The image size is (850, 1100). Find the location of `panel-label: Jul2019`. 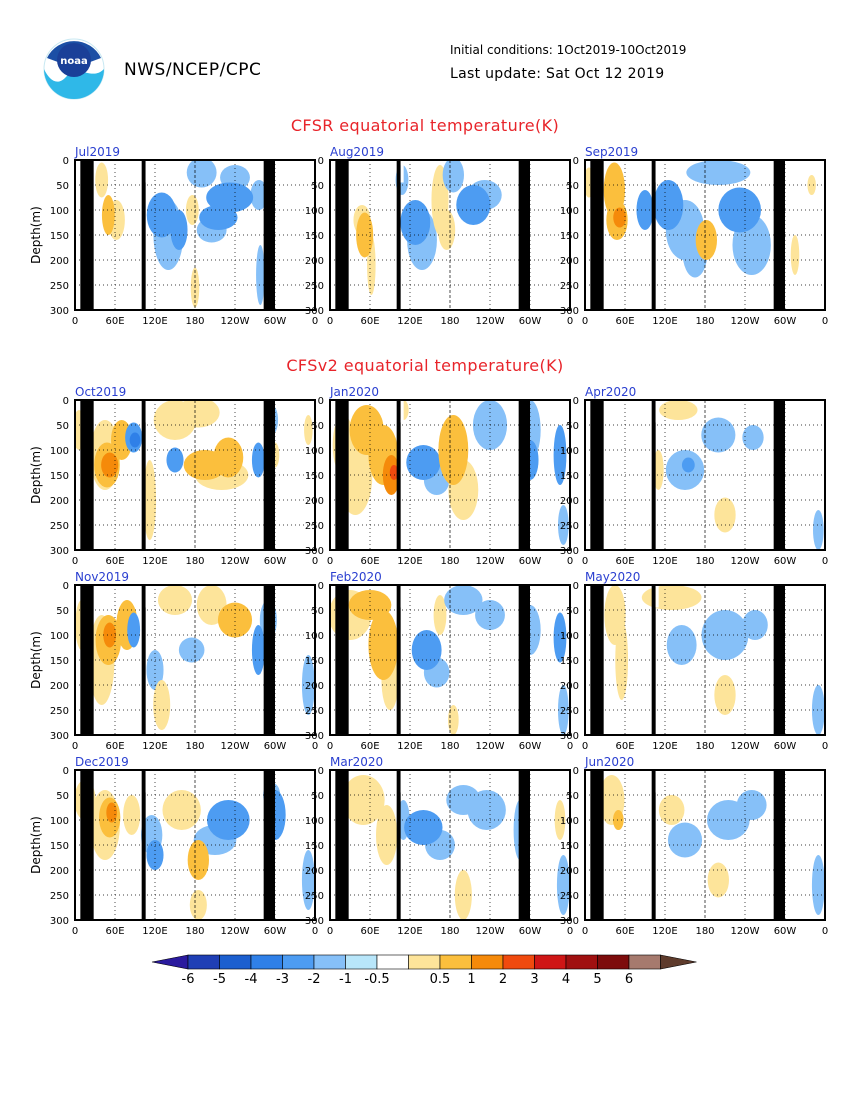

panel-label: Jul2019 is located at coordinates (97, 152).